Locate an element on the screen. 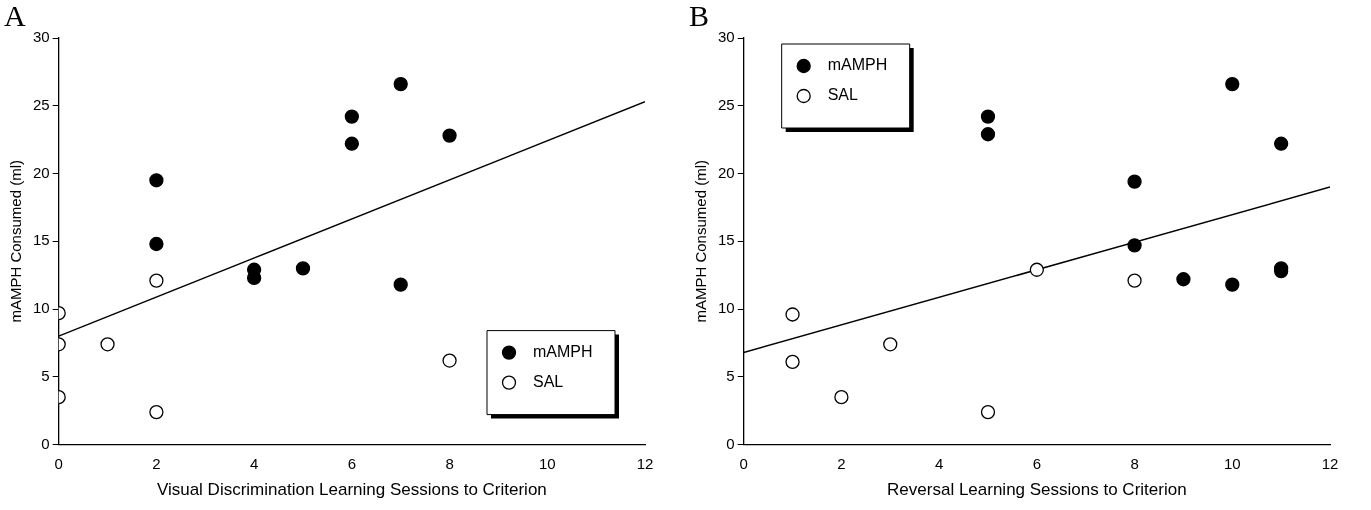  chart-title: A is located at coordinates (15, 16).